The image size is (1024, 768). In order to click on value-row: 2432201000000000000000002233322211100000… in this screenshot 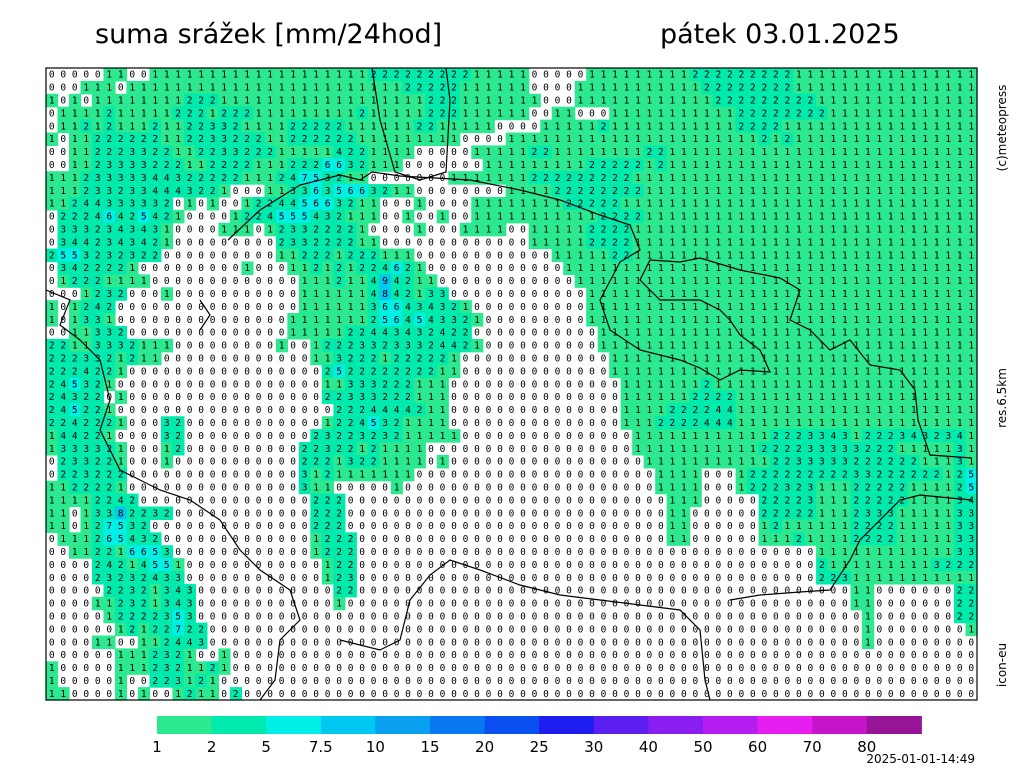, I will do `click(512, 397)`.